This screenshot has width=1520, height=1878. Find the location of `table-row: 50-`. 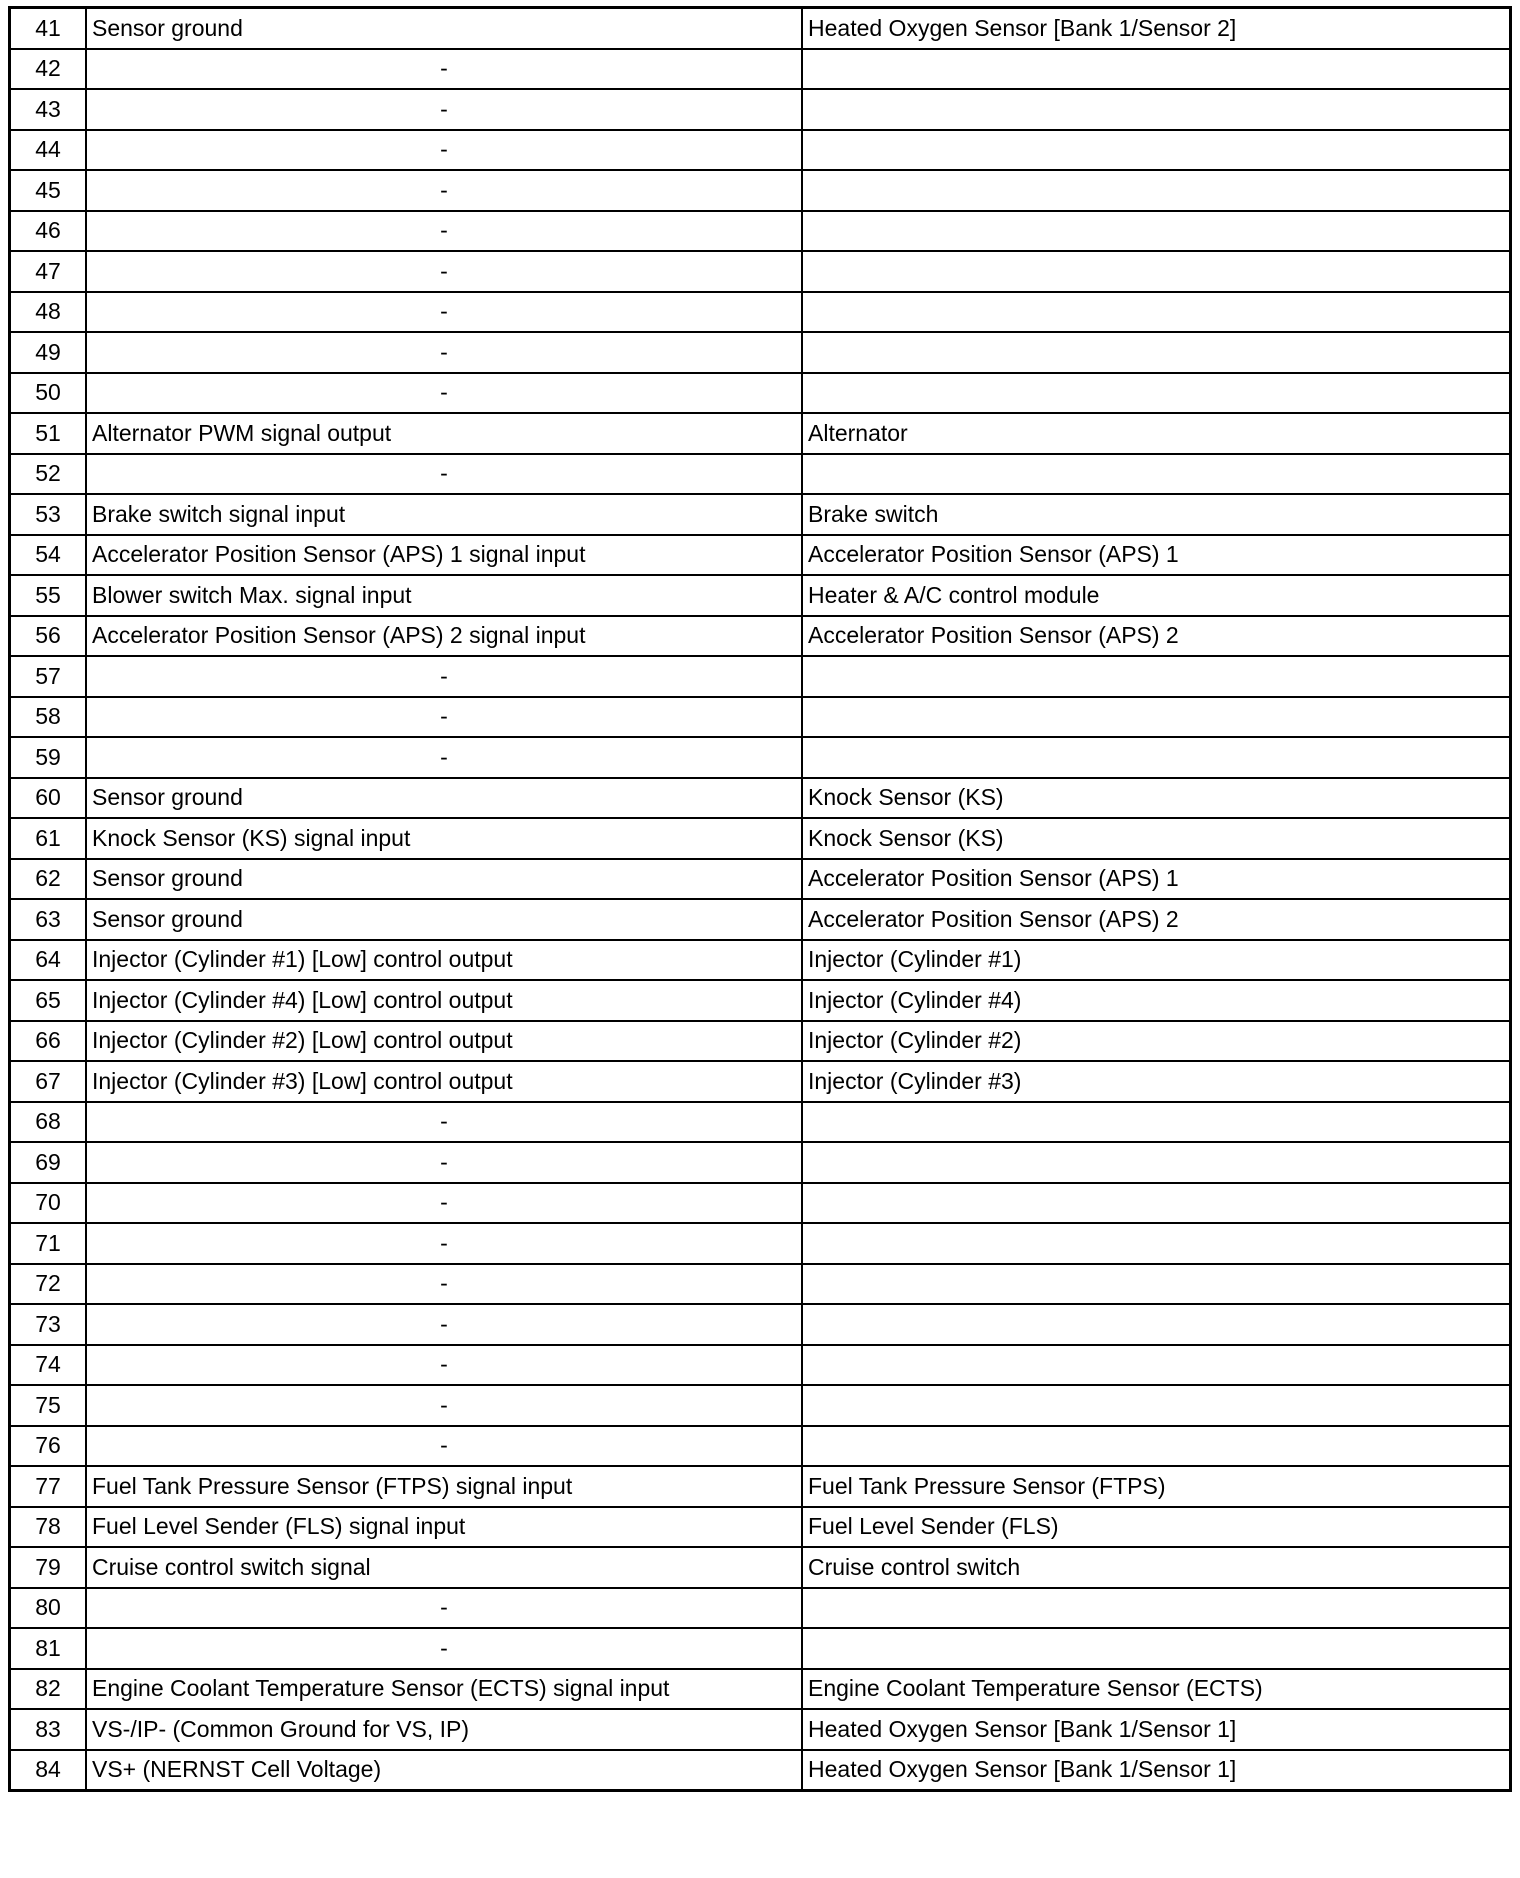

table-row: 50- is located at coordinates (760, 392).